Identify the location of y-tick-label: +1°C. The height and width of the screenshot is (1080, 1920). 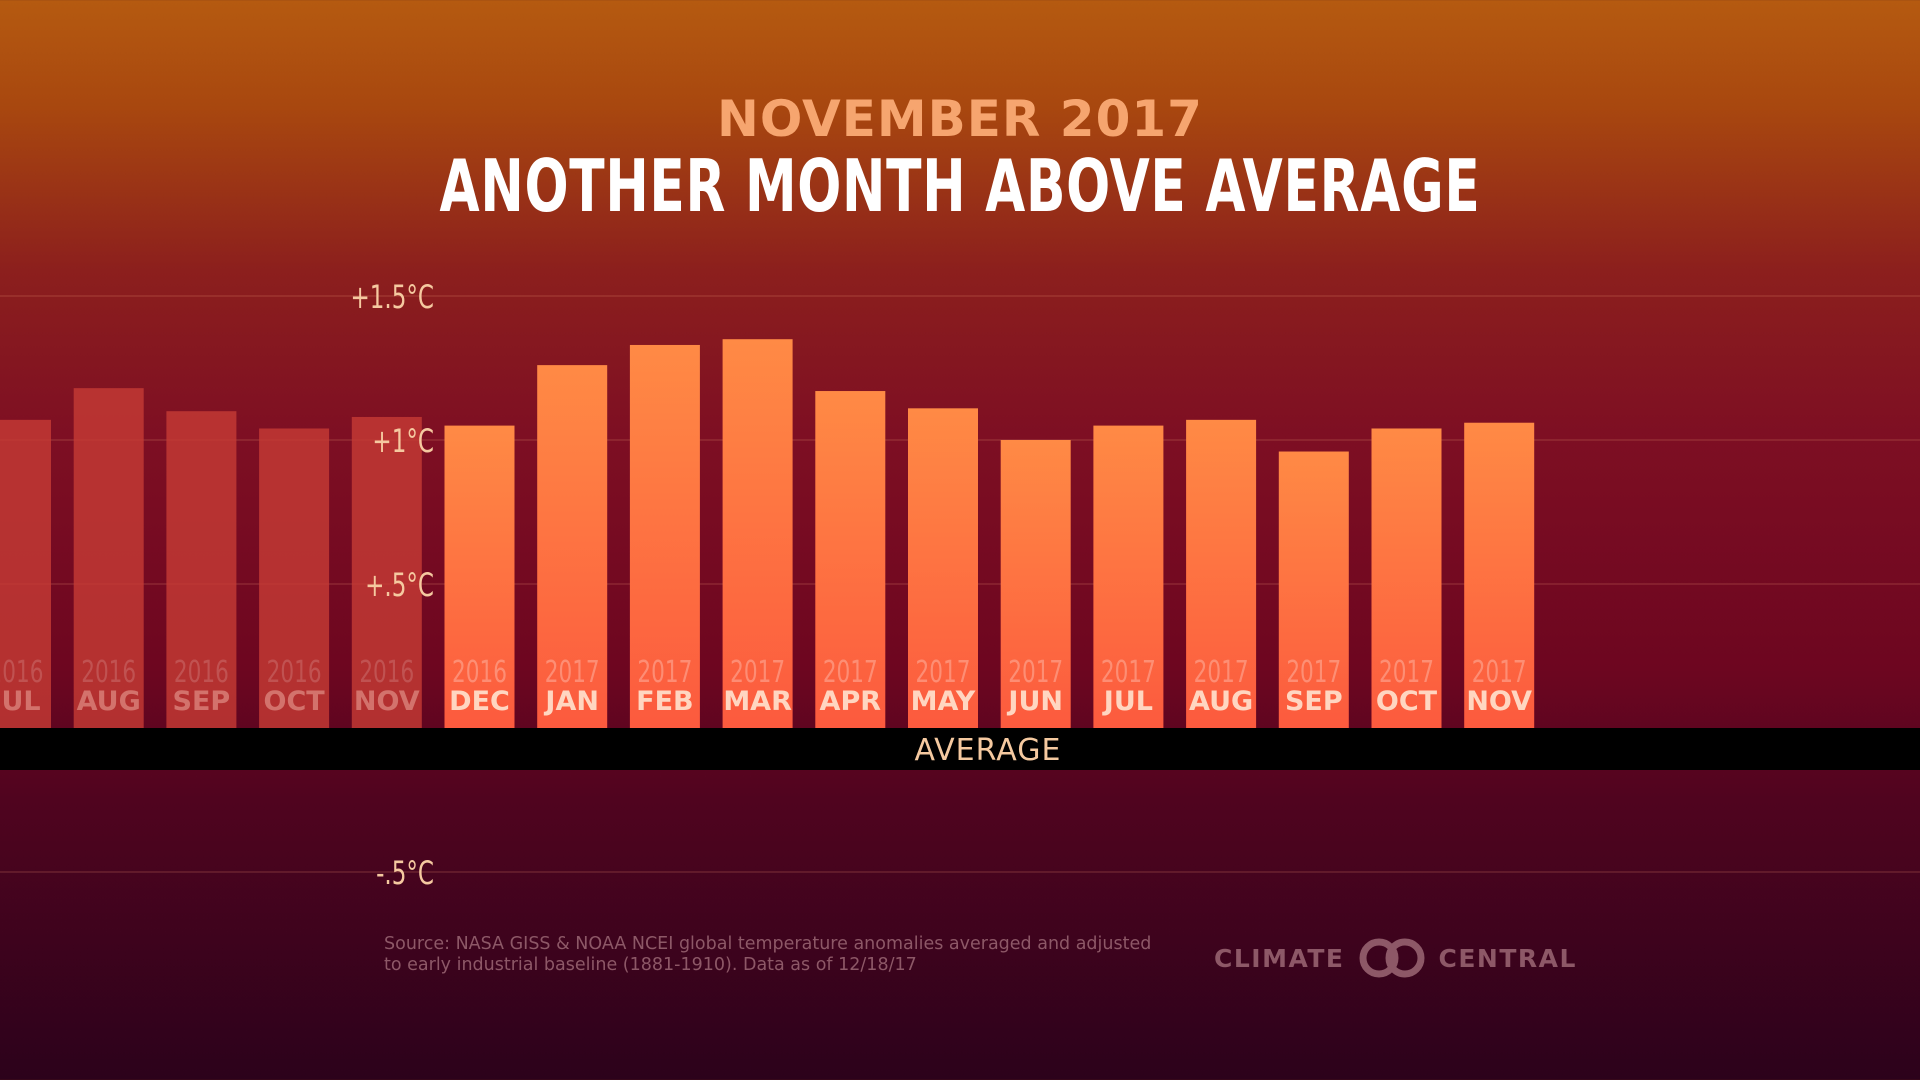
(403, 441).